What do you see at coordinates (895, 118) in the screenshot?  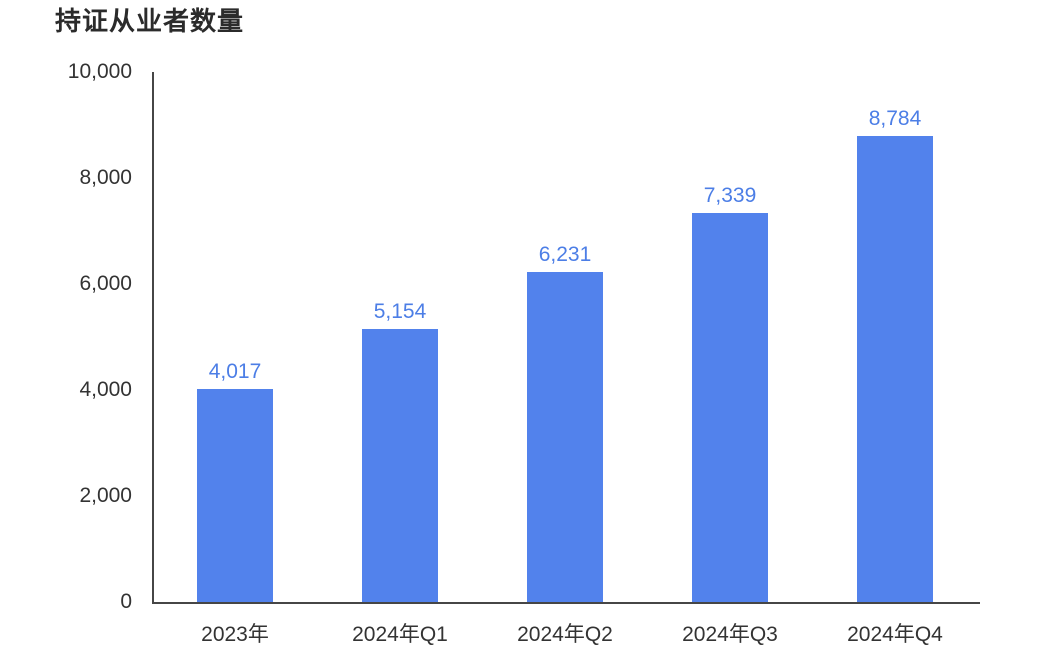 I see `bar-value-label: 8,784` at bounding box center [895, 118].